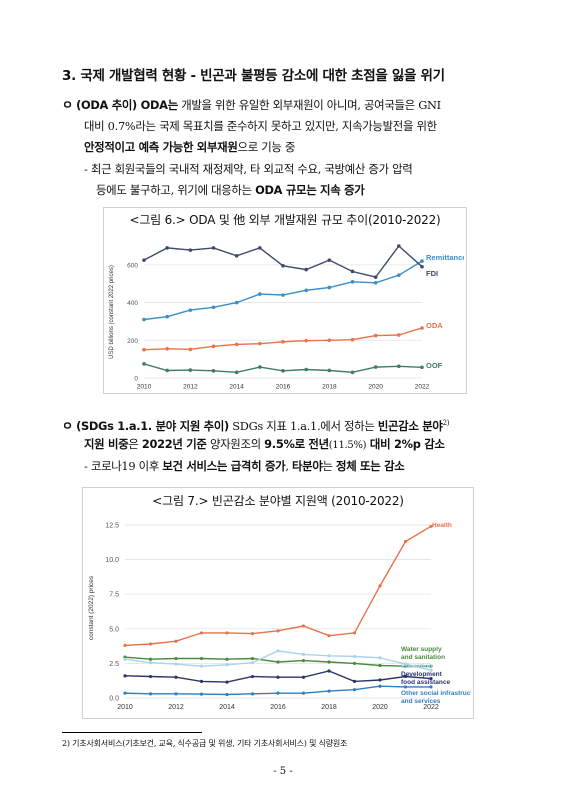 The width and height of the screenshot is (566, 800). What do you see at coordinates (161, 147) in the screenshot?
I see `oda-line3-bold: 안정적이고 예측 가능한 외부재원` at bounding box center [161, 147].